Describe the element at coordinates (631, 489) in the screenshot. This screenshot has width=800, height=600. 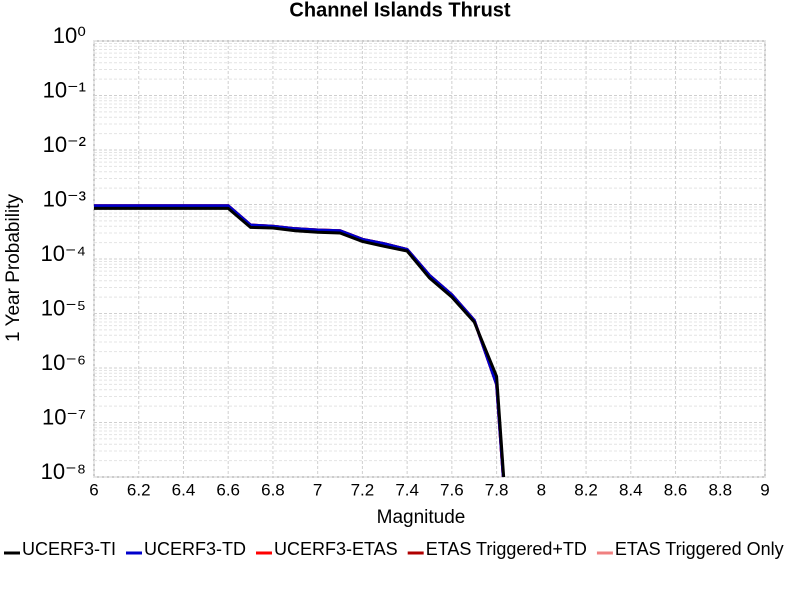
I see `x-tick-label: 8.4` at that location.